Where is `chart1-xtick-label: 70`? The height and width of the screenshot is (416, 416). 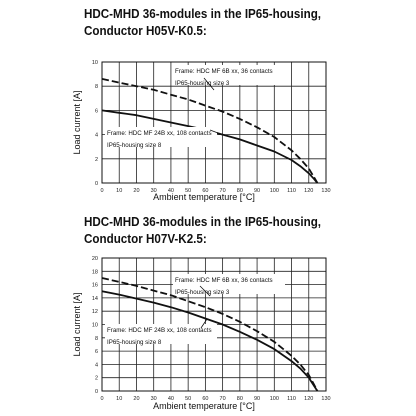 chart1-xtick-label: 70 is located at coordinates (223, 191).